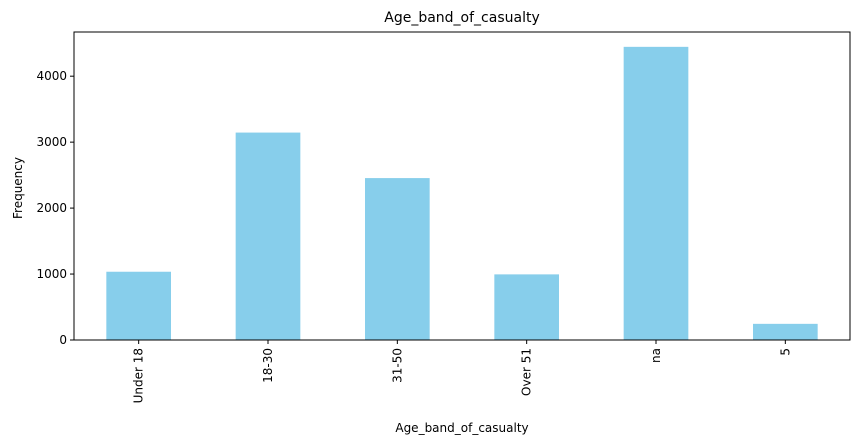 This screenshot has width=859, height=443. I want to click on y-tick-label-3: 3000, so click(51, 142).